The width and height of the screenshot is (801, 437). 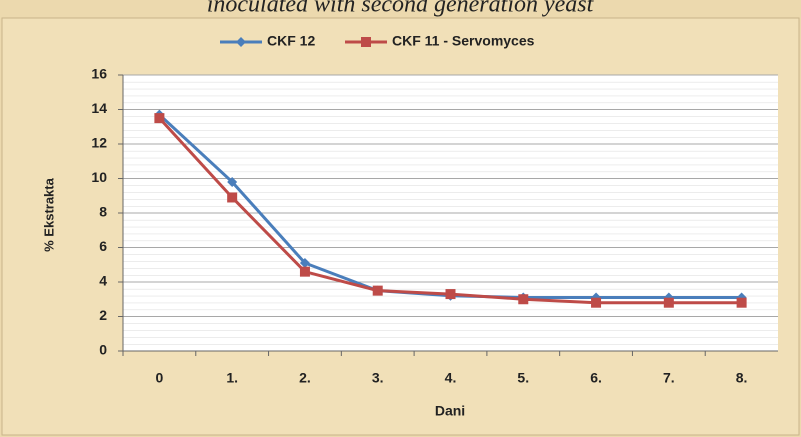 I want to click on x-tick-label: 4., so click(x=451, y=378).